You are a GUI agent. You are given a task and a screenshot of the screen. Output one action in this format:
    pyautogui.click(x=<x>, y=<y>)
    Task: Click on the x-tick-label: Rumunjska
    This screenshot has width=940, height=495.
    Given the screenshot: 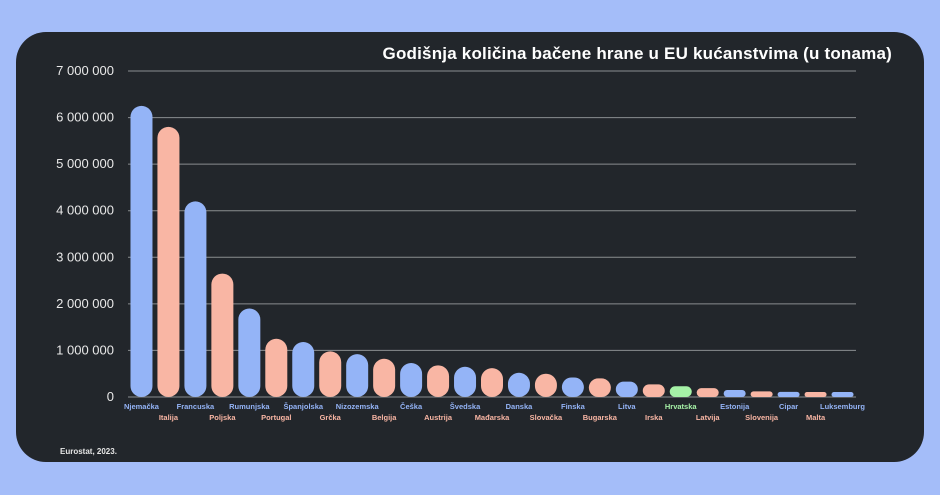 What is the action you would take?
    pyautogui.click(x=249, y=406)
    